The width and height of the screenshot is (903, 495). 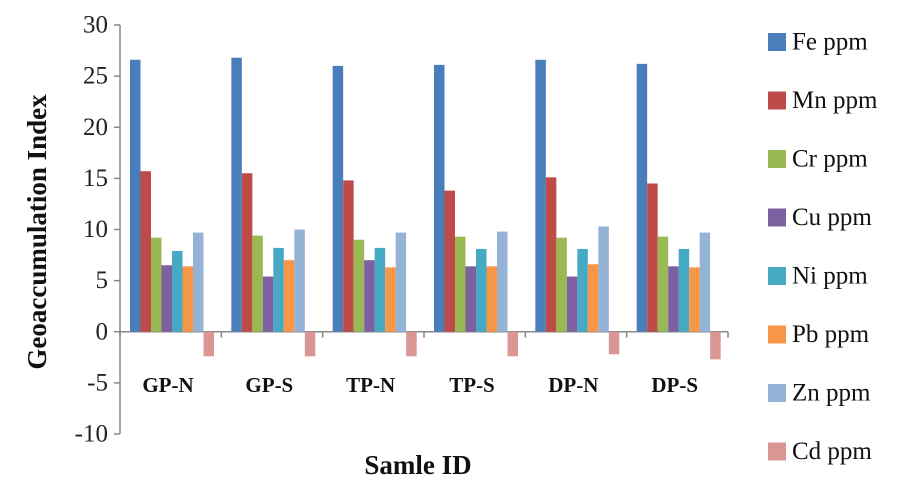 I want to click on y-axis: -10 -5 0 5 10 15 20 25 30, so click(x=98, y=230).